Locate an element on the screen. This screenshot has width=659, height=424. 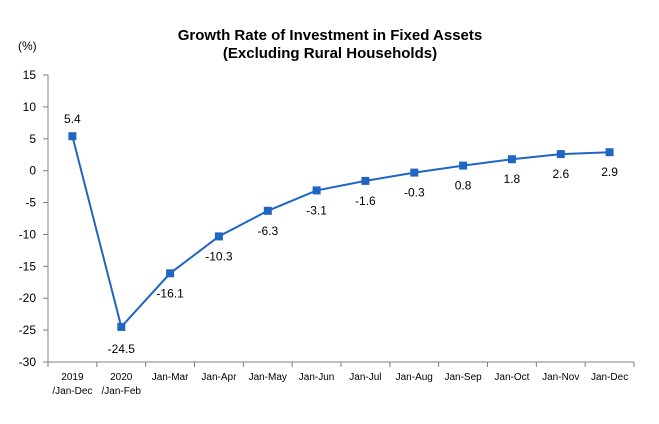
x-tick-label: Jan-Jul is located at coordinates (365, 377).